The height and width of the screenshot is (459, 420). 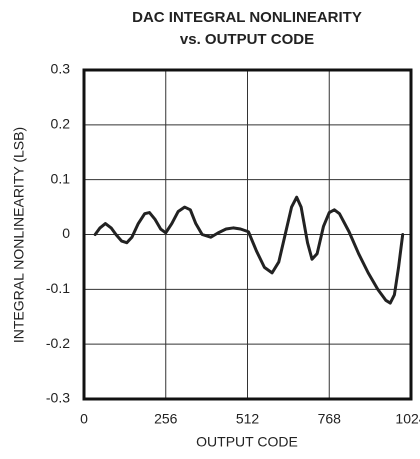 What do you see at coordinates (58, 288) in the screenshot?
I see `y-tick-label: -0.1` at bounding box center [58, 288].